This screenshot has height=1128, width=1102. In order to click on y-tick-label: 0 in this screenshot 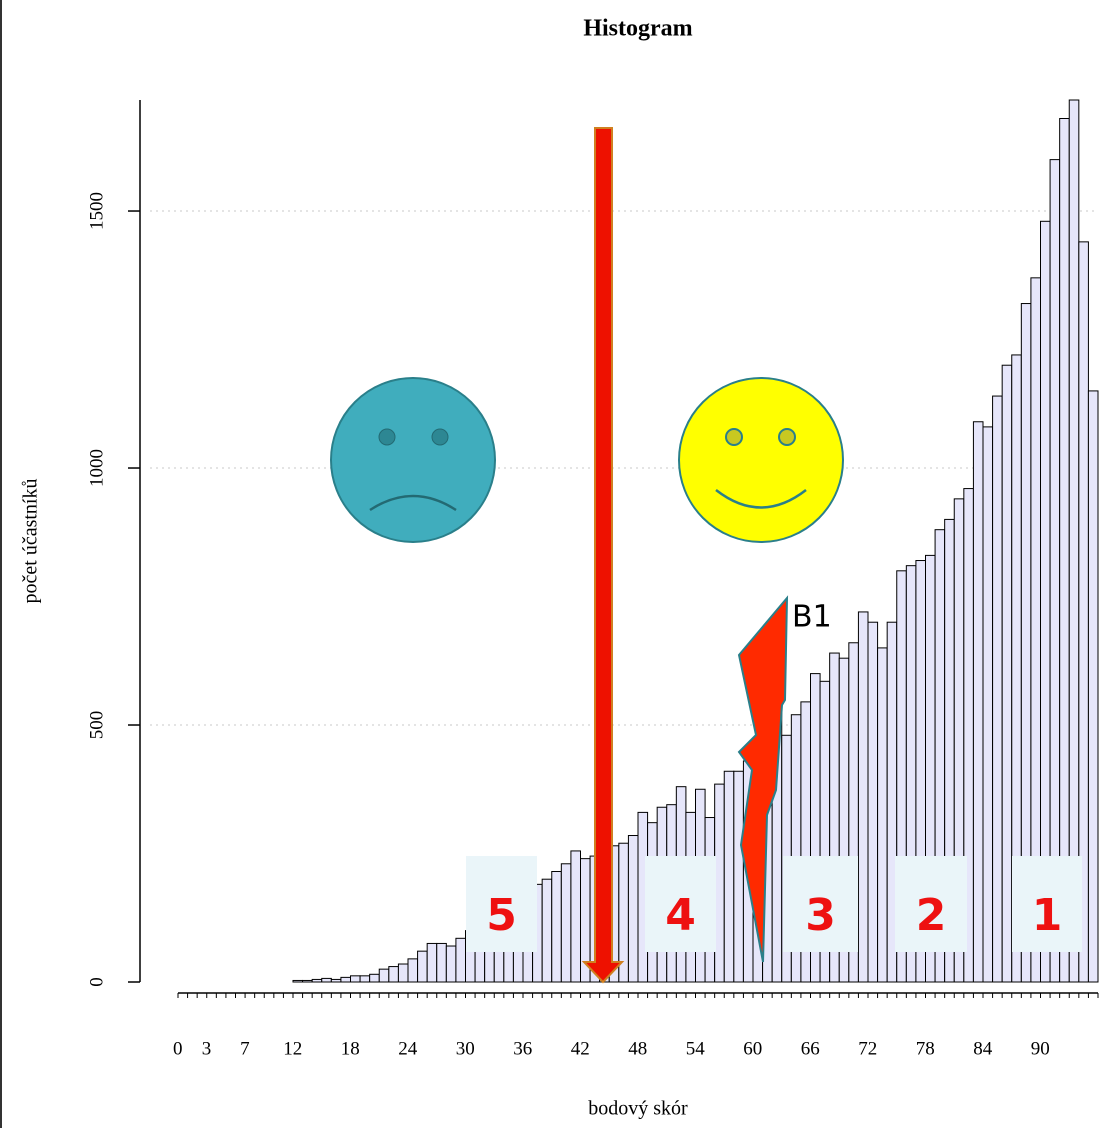, I will do `click(96, 982)`.